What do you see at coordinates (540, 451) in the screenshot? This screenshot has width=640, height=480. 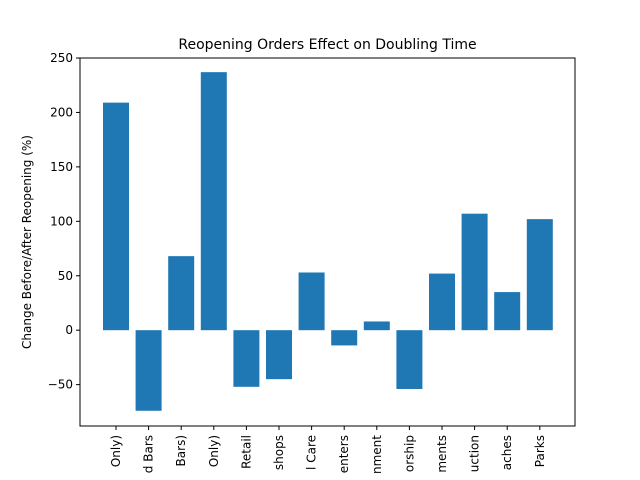 I see `x-tick-label: Parks` at bounding box center [540, 451].